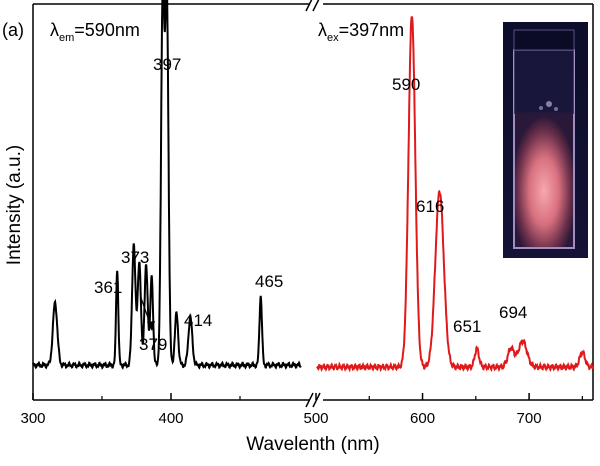 The image size is (600, 466). Describe the element at coordinates (14, 205) in the screenshot. I see `y-axis-title: Intensity (a.u.)` at that location.